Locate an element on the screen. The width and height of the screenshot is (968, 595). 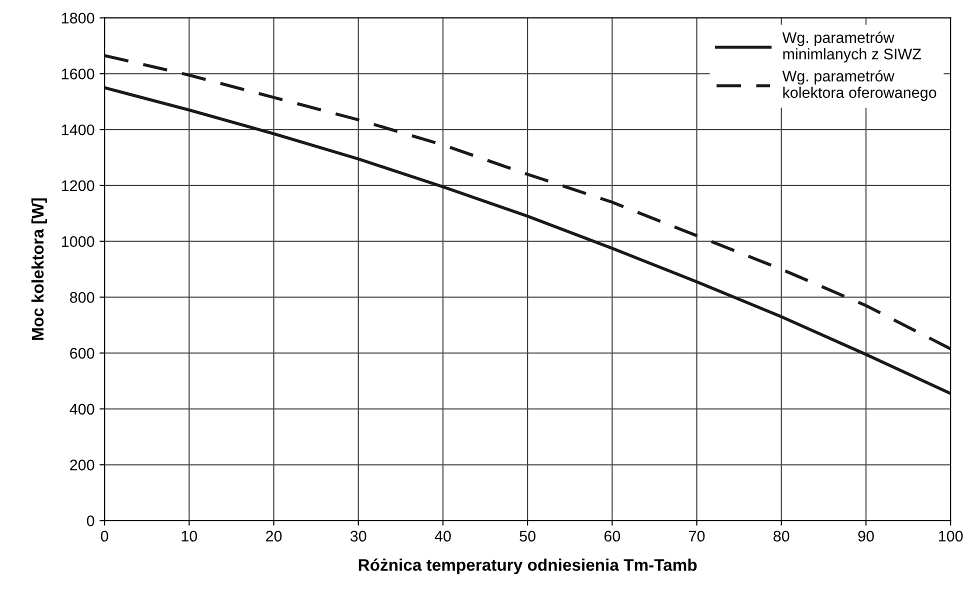
y-tick-label: 200 is located at coordinates (82, 465).